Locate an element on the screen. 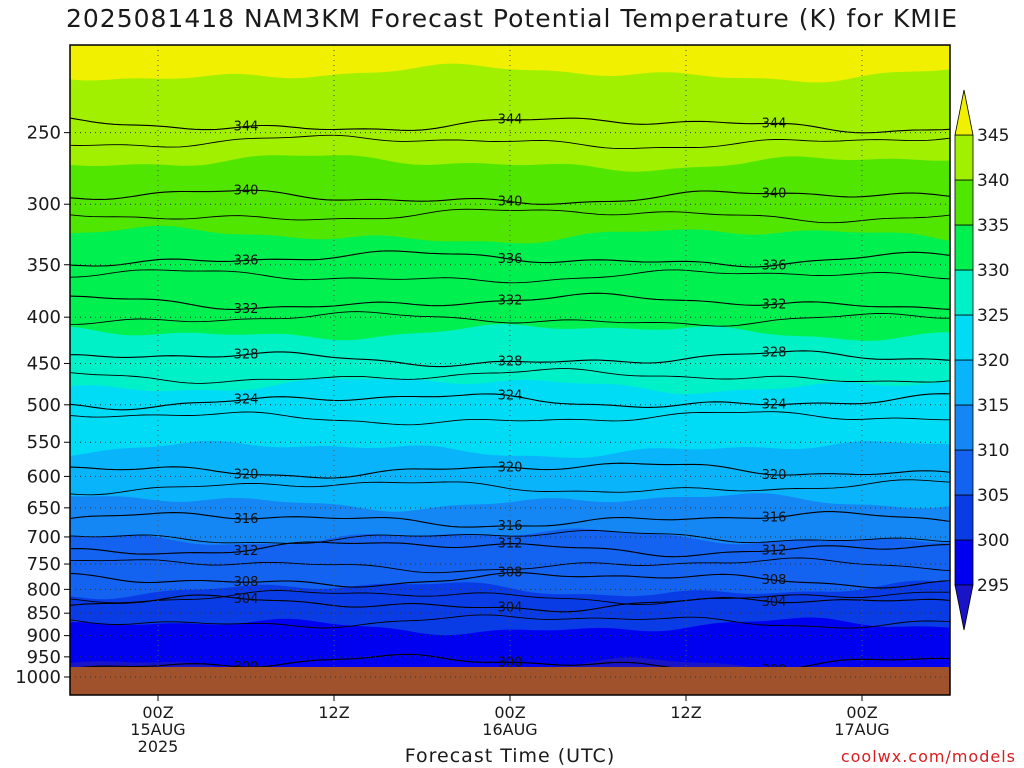 The width and height of the screenshot is (1024, 768). contour-label-300: 300 is located at coordinates (510, 662).